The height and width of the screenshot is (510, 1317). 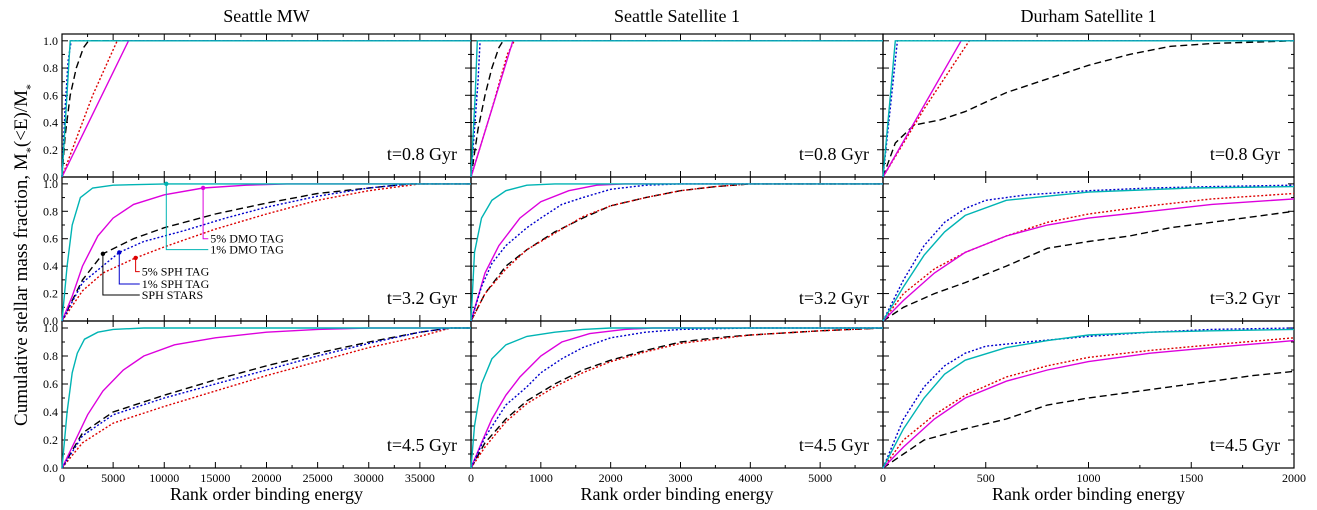 I want to click on annotation-label: 5% DMO TAG, so click(x=247, y=239).